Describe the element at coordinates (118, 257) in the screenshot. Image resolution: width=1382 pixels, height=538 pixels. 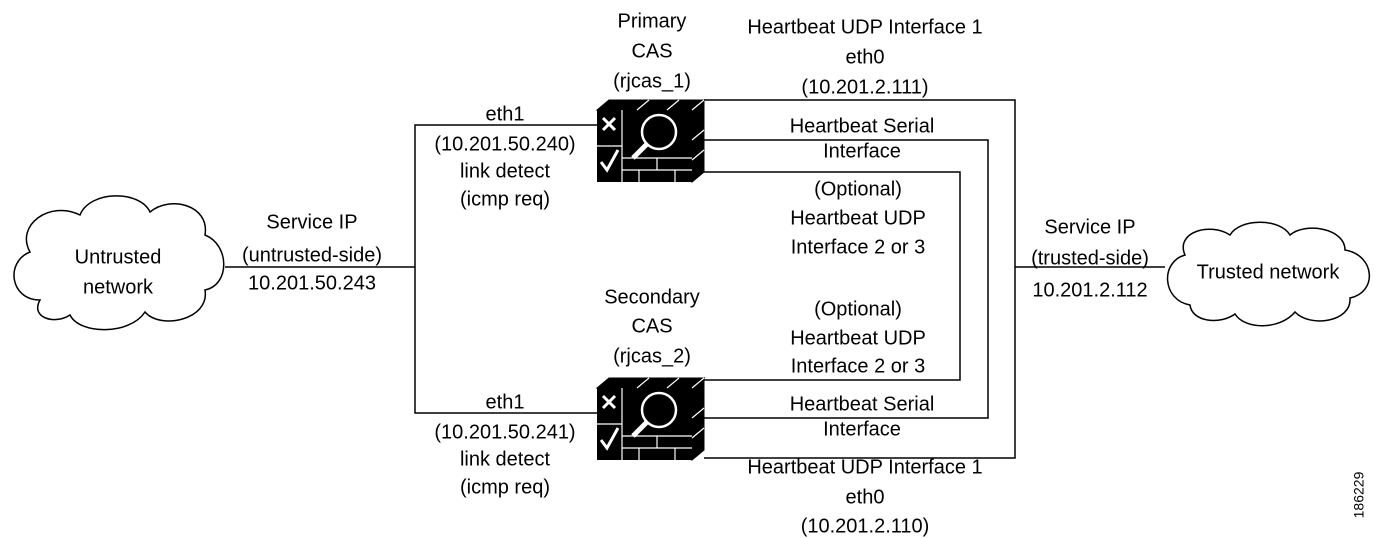
I see `cloud-label: Untrusted` at that location.